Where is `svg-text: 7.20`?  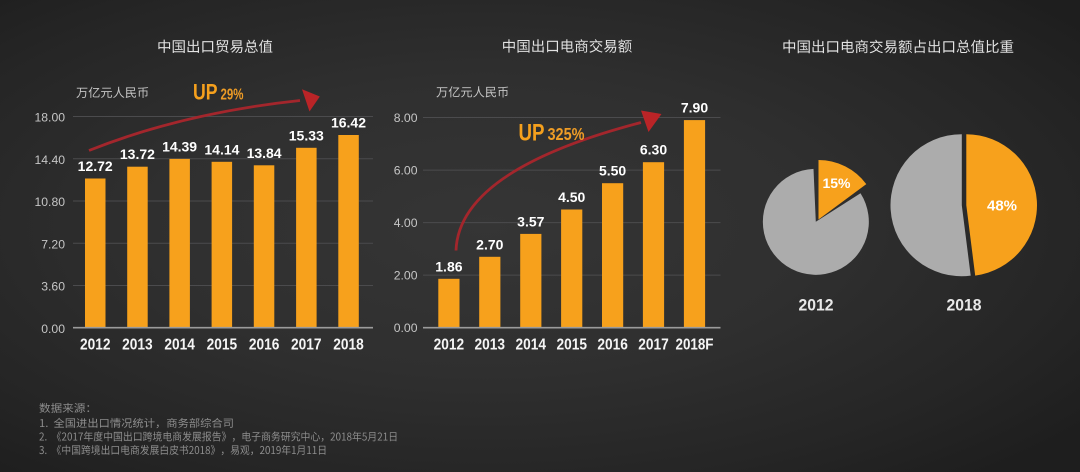
svg-text: 7.20 is located at coordinates (53, 244).